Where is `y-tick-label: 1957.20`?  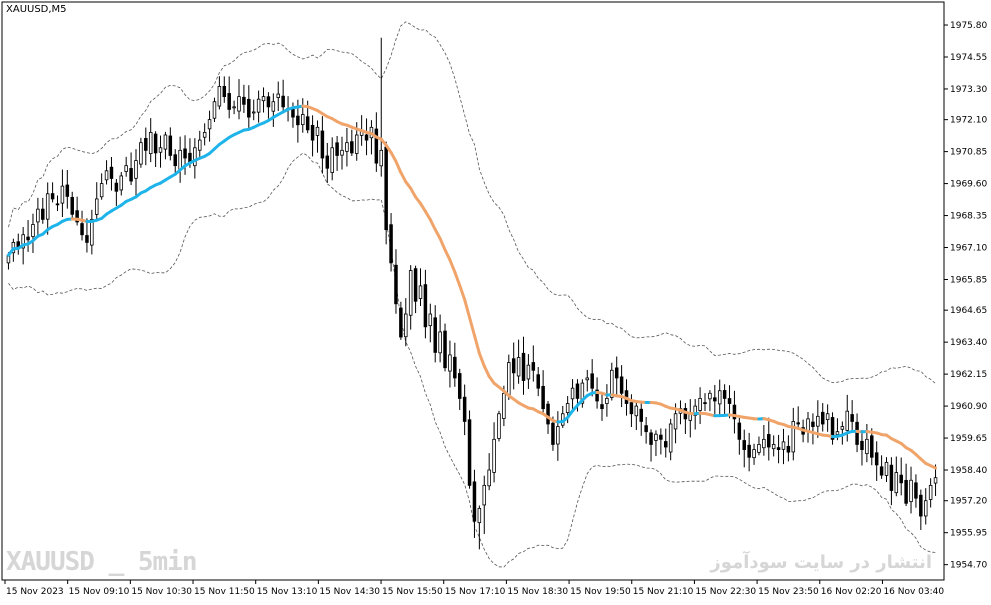 y-tick-label: 1957.20 is located at coordinates (968, 502).